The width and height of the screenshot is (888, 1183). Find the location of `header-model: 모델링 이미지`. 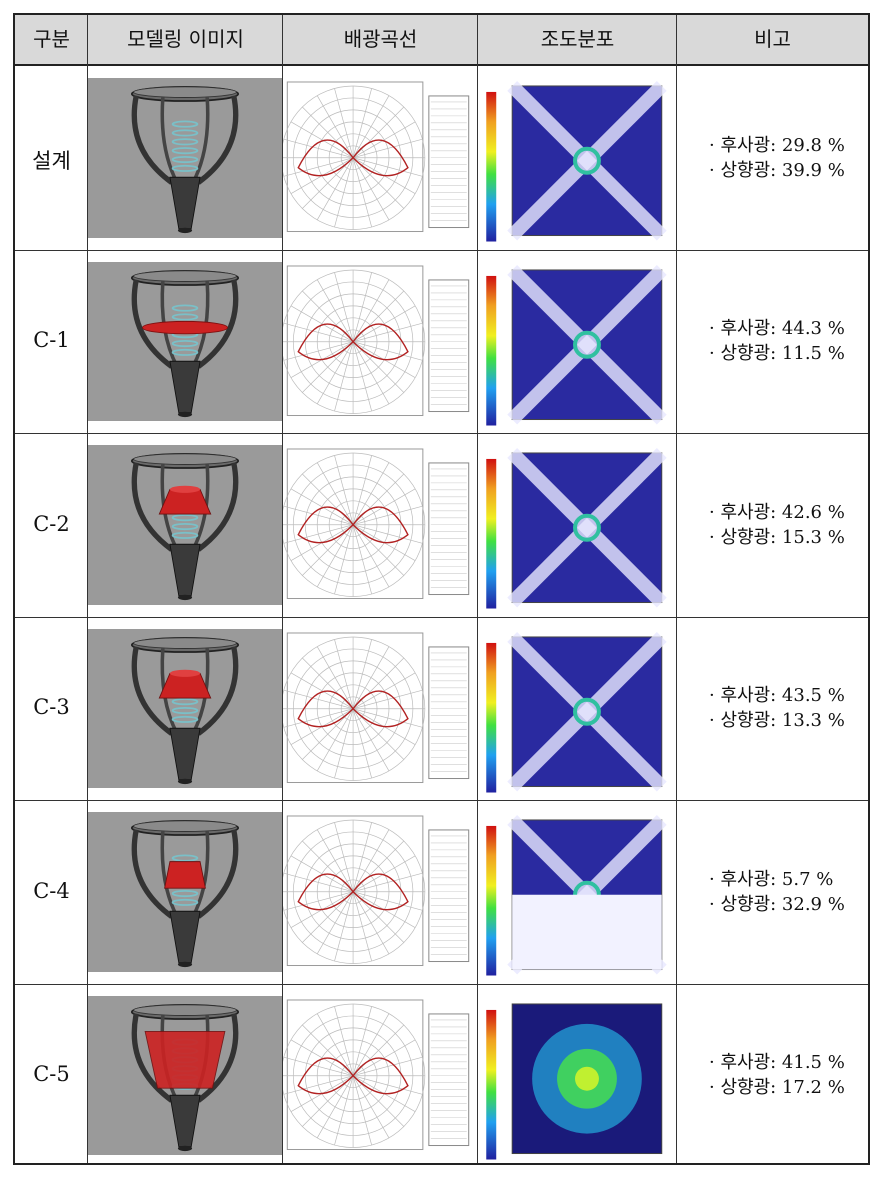

header-model: 모델링 이미지 is located at coordinates (185, 39).